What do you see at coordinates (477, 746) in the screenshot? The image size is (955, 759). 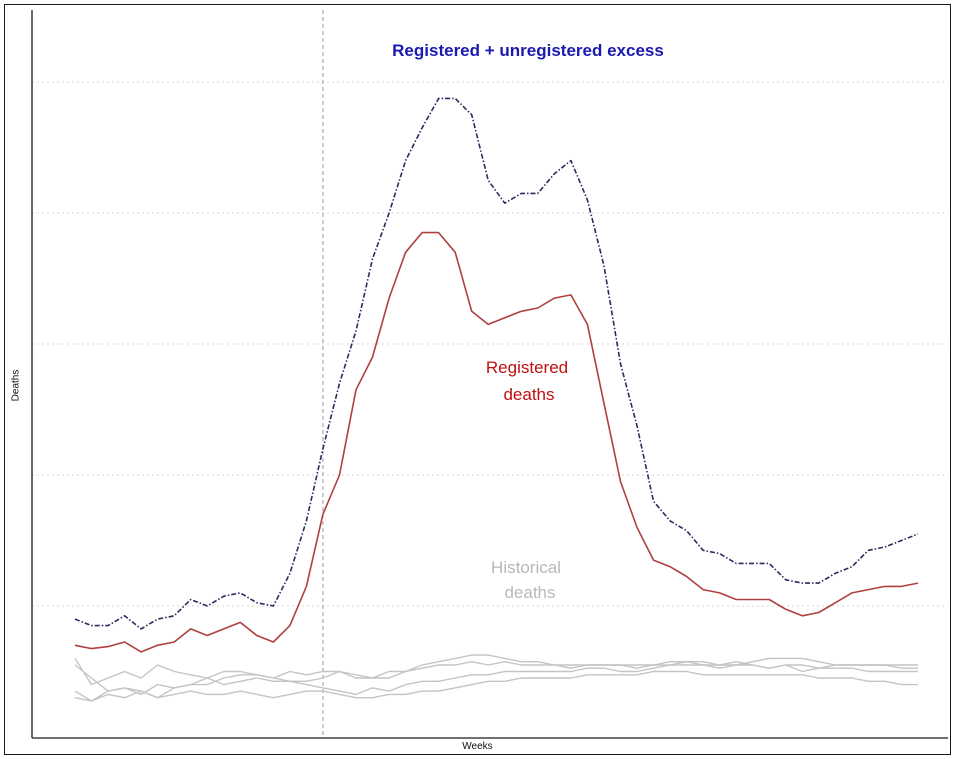 I see `x-axis-label: Weeks` at bounding box center [477, 746].